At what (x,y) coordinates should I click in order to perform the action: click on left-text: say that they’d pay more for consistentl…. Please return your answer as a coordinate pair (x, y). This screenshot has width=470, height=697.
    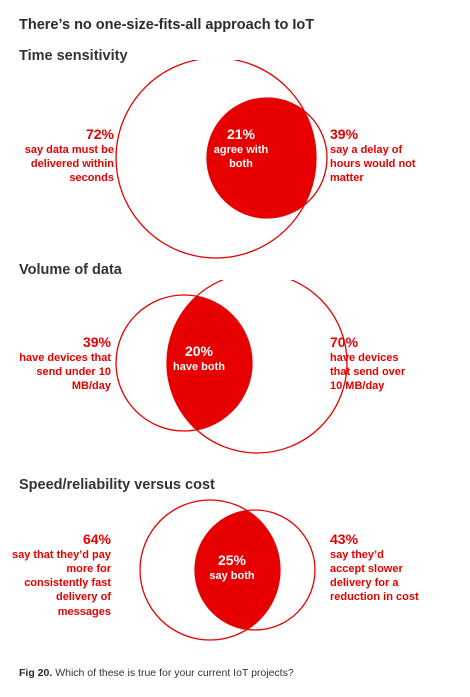
    Looking at the image, I should click on (61, 583).